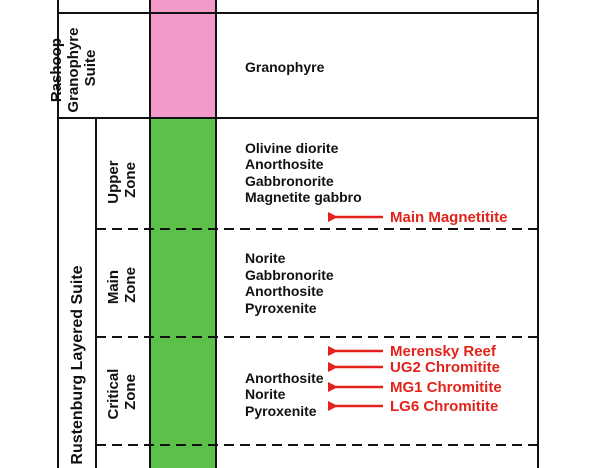 Image resolution: width=590 pixels, height=468 pixels. I want to click on main-zone-label-line-1: Main, so click(113, 287).